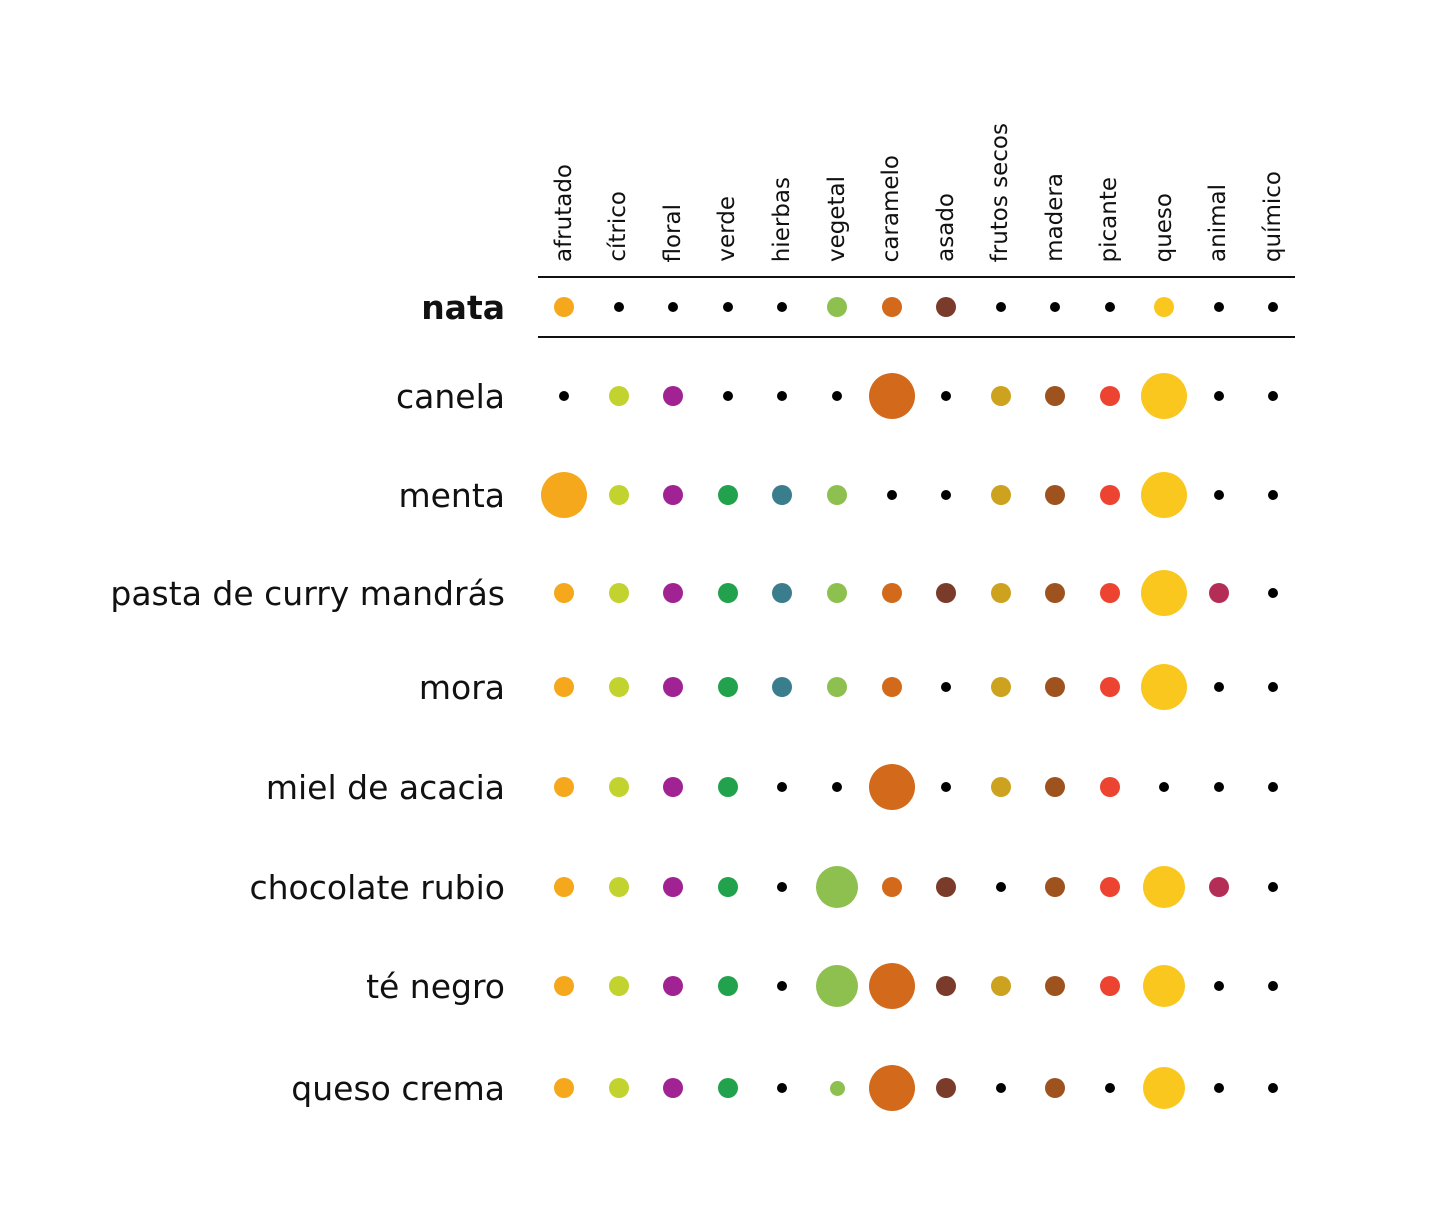  Describe the element at coordinates (727, 229) in the screenshot. I see `column-header-label: verde` at that location.